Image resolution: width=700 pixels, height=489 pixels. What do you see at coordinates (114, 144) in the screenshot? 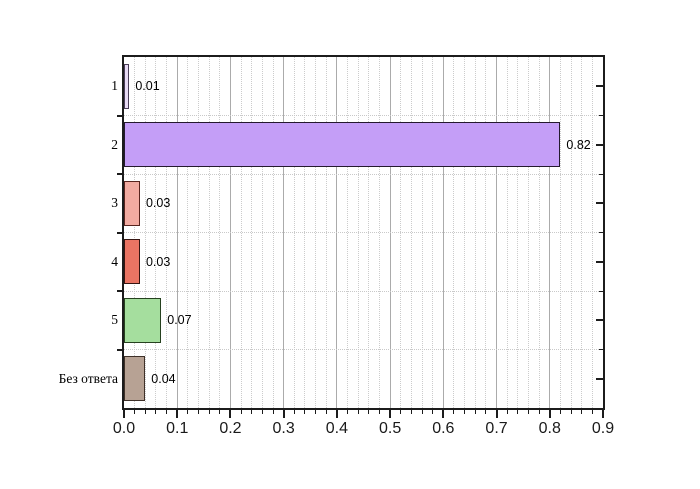
I see `y-axis-category-label: 2` at bounding box center [114, 144].